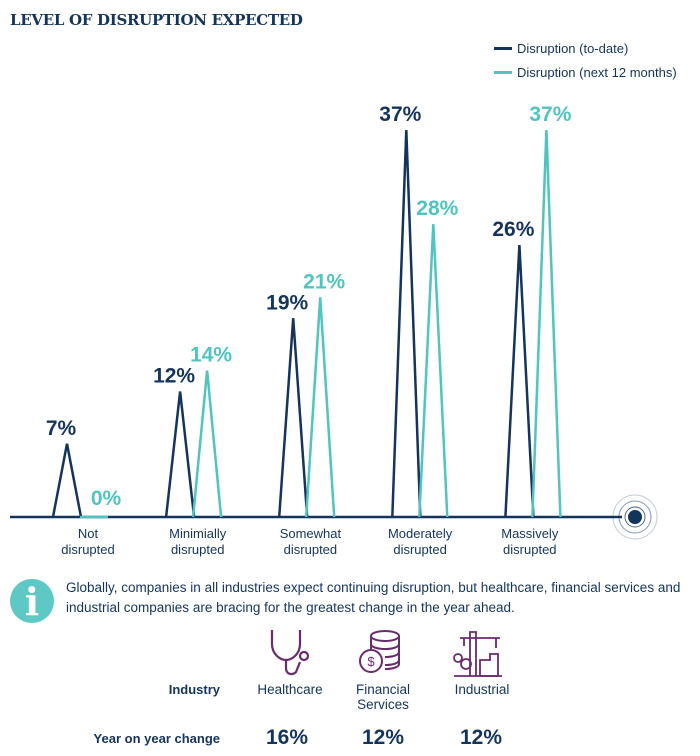  I want to click on data-label: 14%, so click(211, 355).